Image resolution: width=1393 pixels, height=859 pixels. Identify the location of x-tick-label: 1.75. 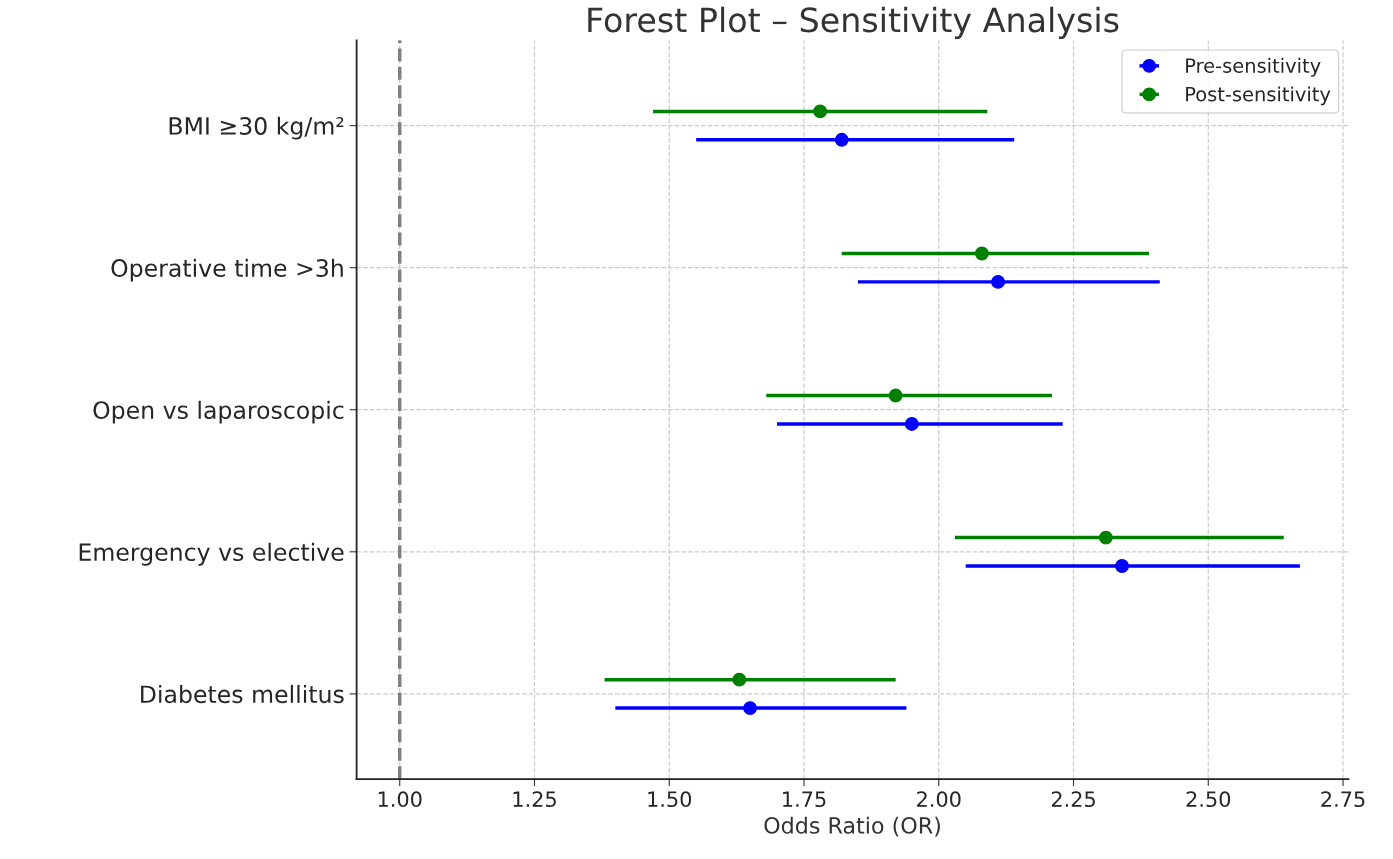
(804, 799).